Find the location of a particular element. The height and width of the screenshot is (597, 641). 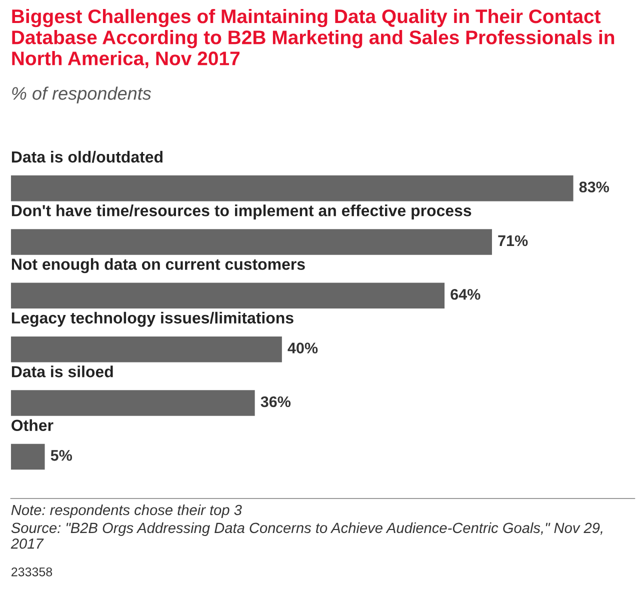

y-tick-label: Not enough data on current customers is located at coordinates (158, 266).